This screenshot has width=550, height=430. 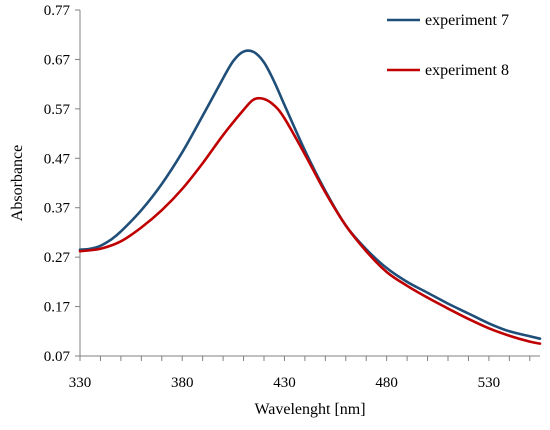 What do you see at coordinates (80, 383) in the screenshot?
I see `x-tick-label: 330` at bounding box center [80, 383].